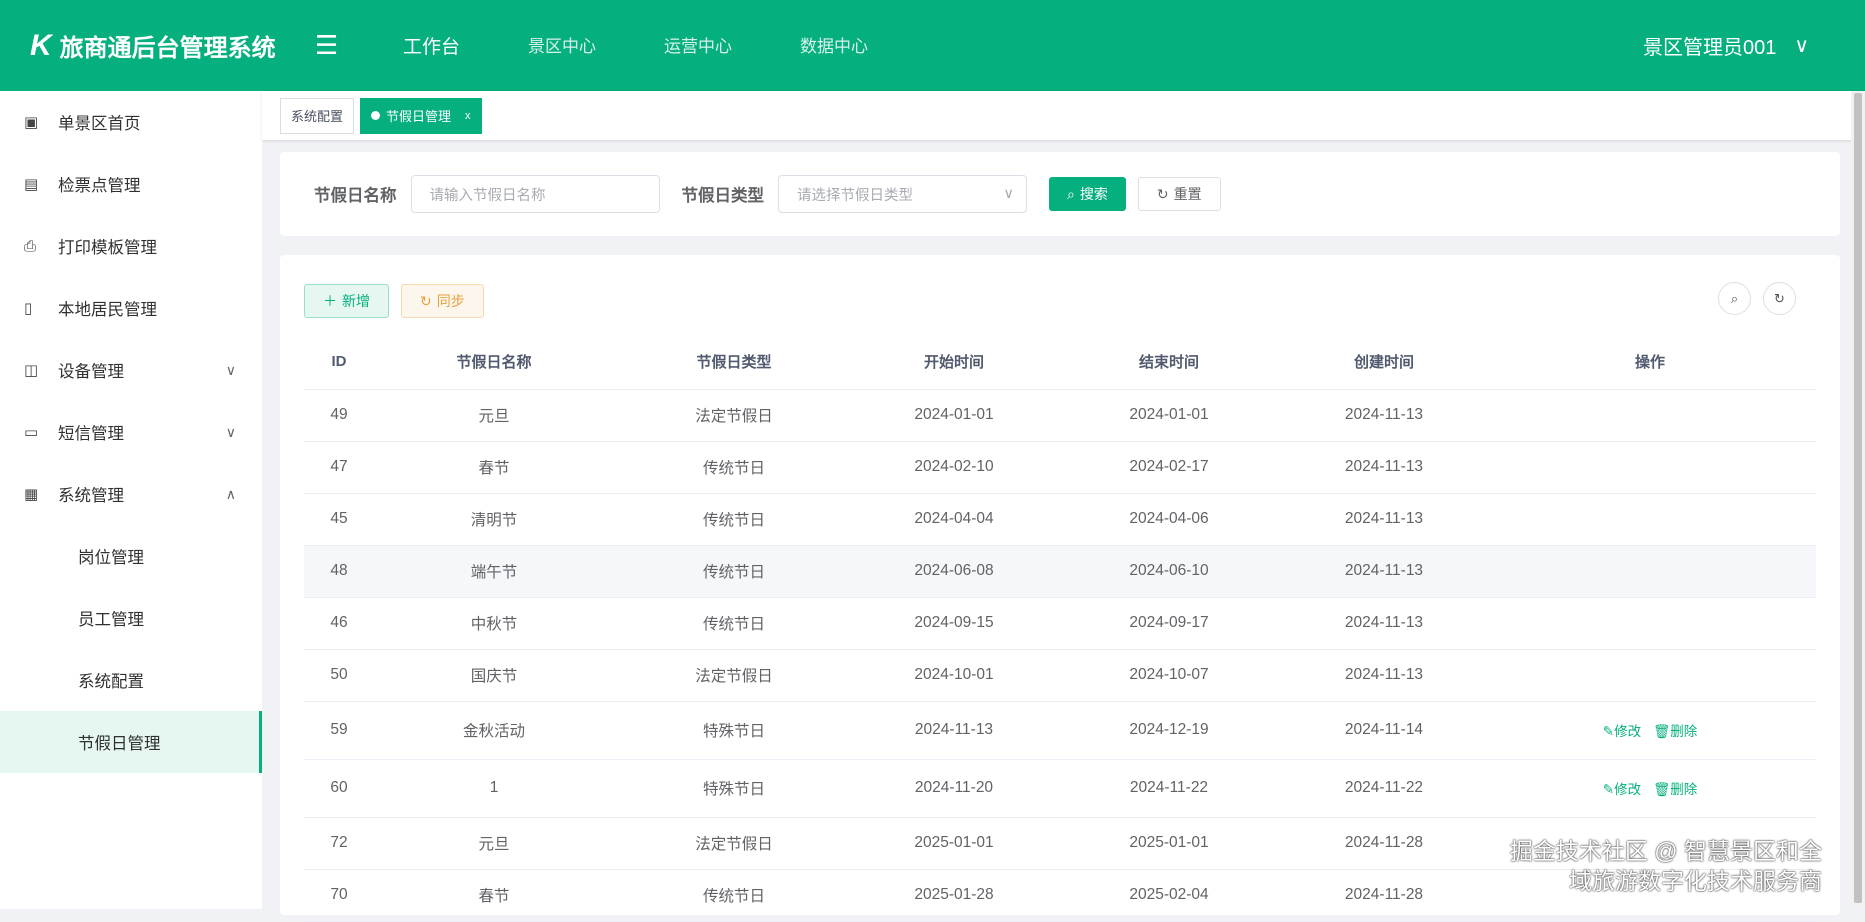 This screenshot has height=922, width=1865. I want to click on reset-button: ↻ 重置, so click(1179, 194).